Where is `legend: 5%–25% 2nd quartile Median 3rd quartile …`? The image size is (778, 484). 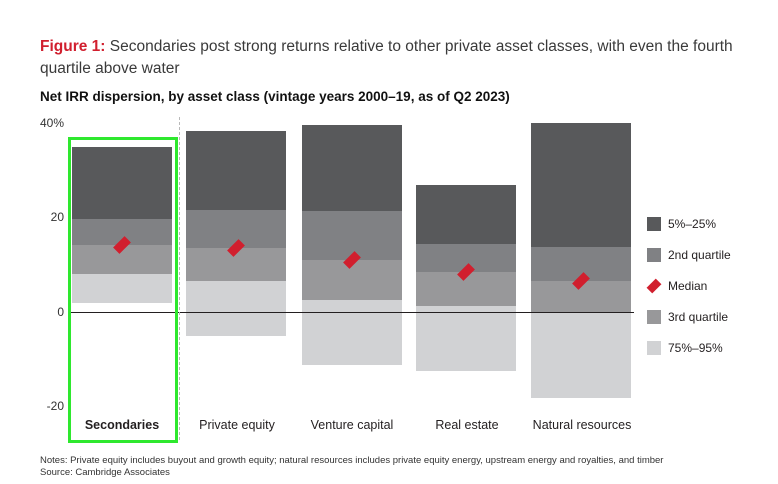 legend: 5%–25% 2nd quartile Median 3rd quartile … is located at coordinates (688, 285).